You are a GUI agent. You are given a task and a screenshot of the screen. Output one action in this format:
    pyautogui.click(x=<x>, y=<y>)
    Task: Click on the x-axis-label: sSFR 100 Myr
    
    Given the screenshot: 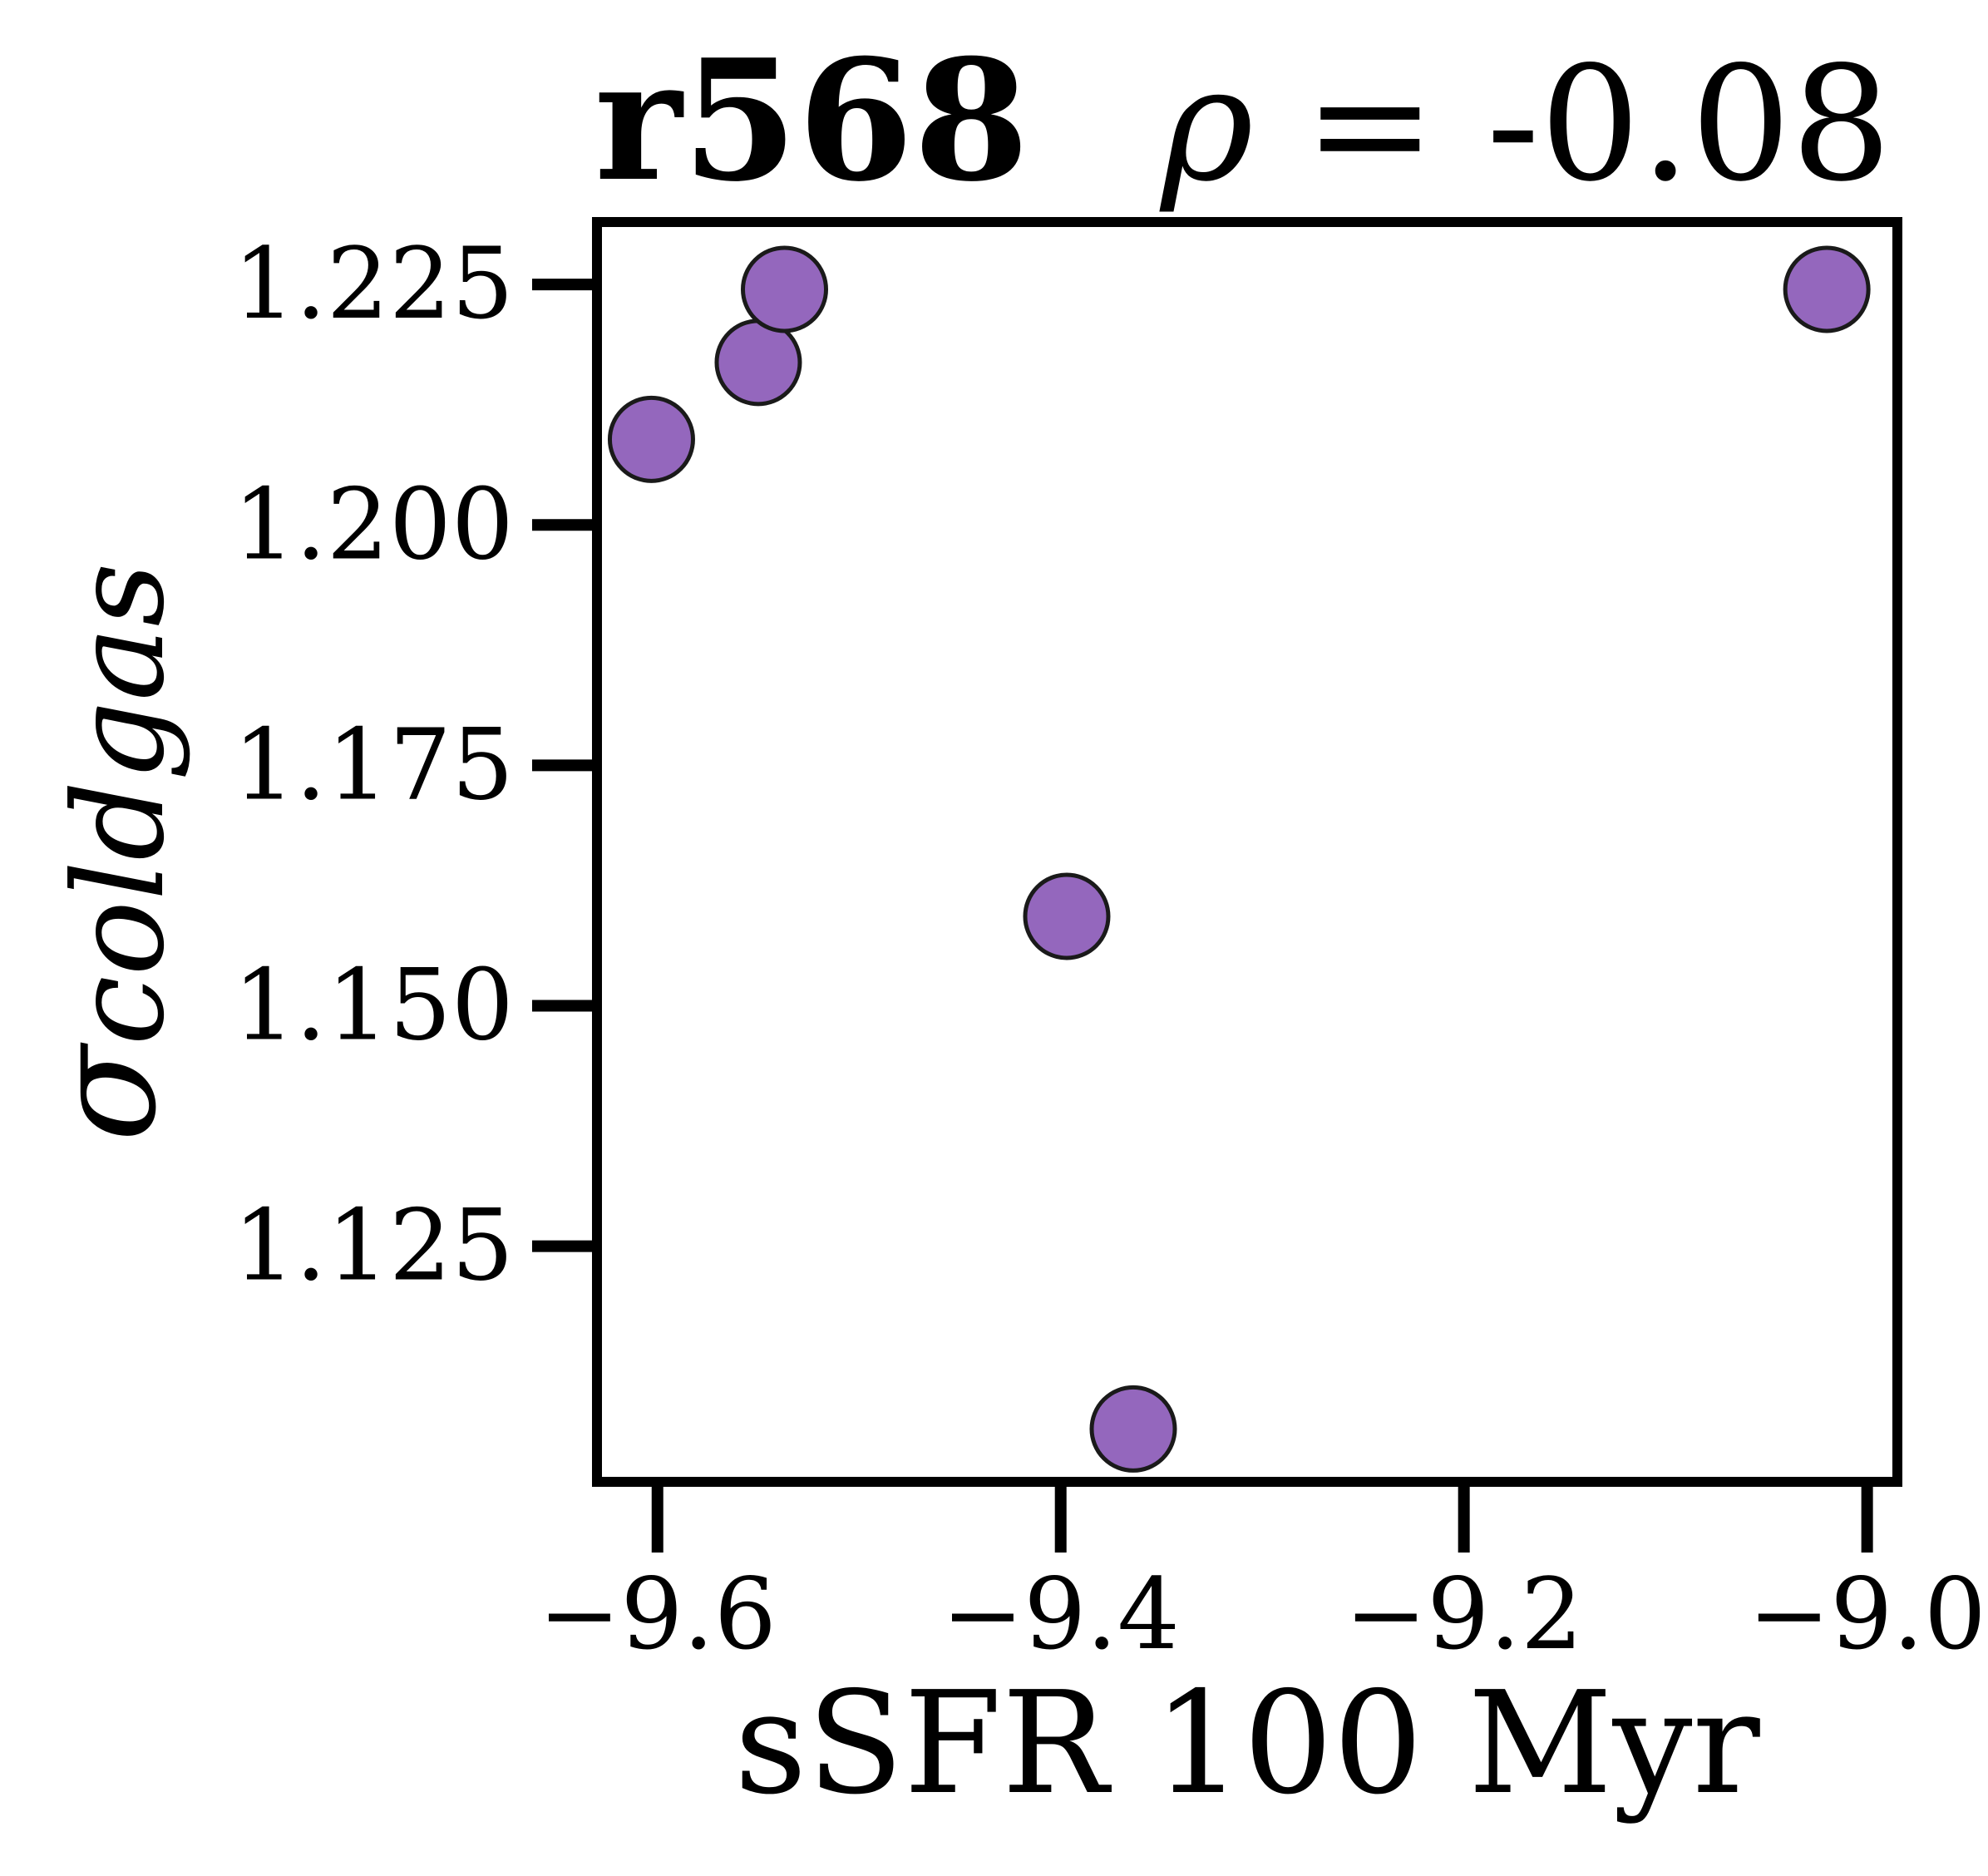 What is the action you would take?
    pyautogui.click(x=1247, y=1744)
    